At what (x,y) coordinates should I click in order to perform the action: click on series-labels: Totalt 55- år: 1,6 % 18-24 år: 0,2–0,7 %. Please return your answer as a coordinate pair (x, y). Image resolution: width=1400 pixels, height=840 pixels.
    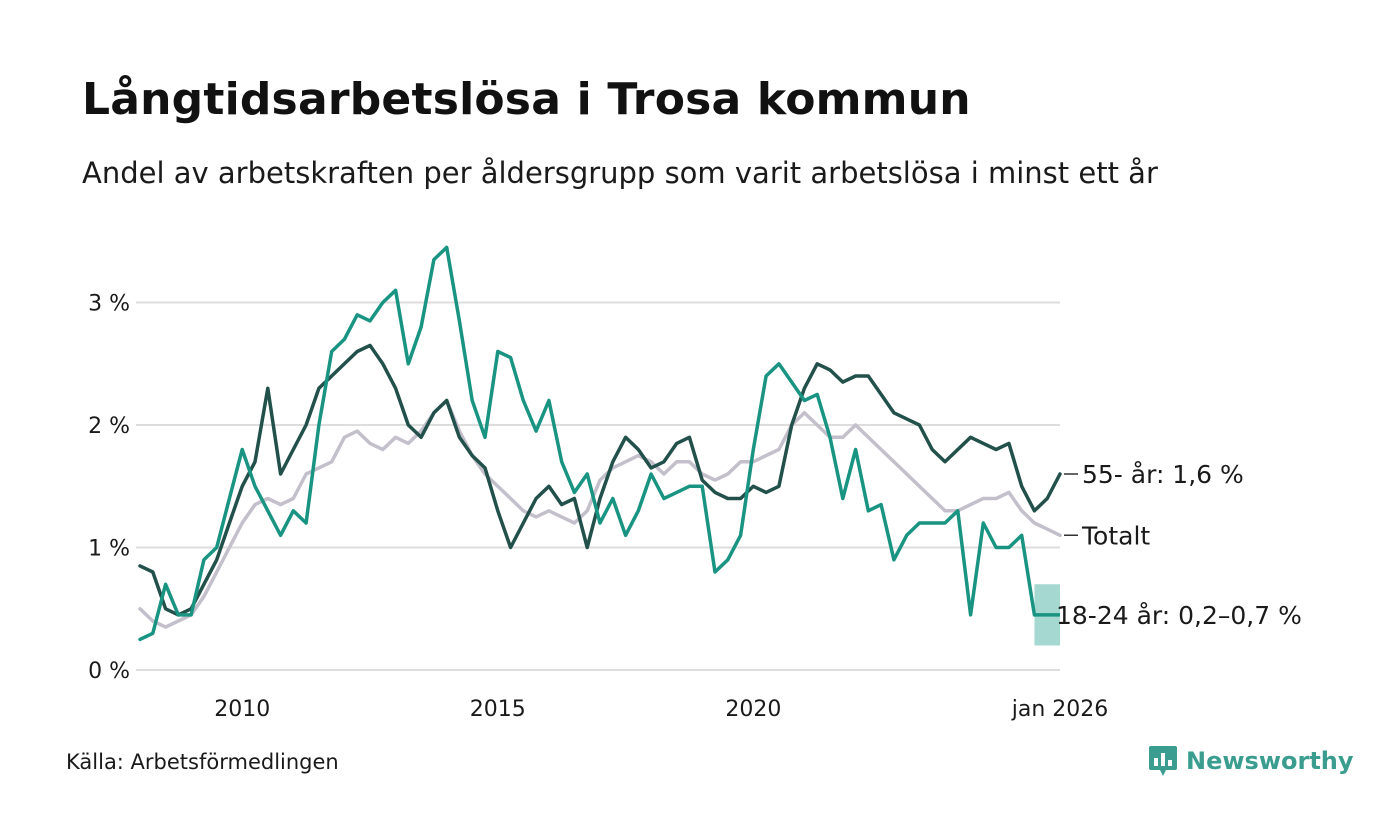
    Looking at the image, I should click on (1179, 545).